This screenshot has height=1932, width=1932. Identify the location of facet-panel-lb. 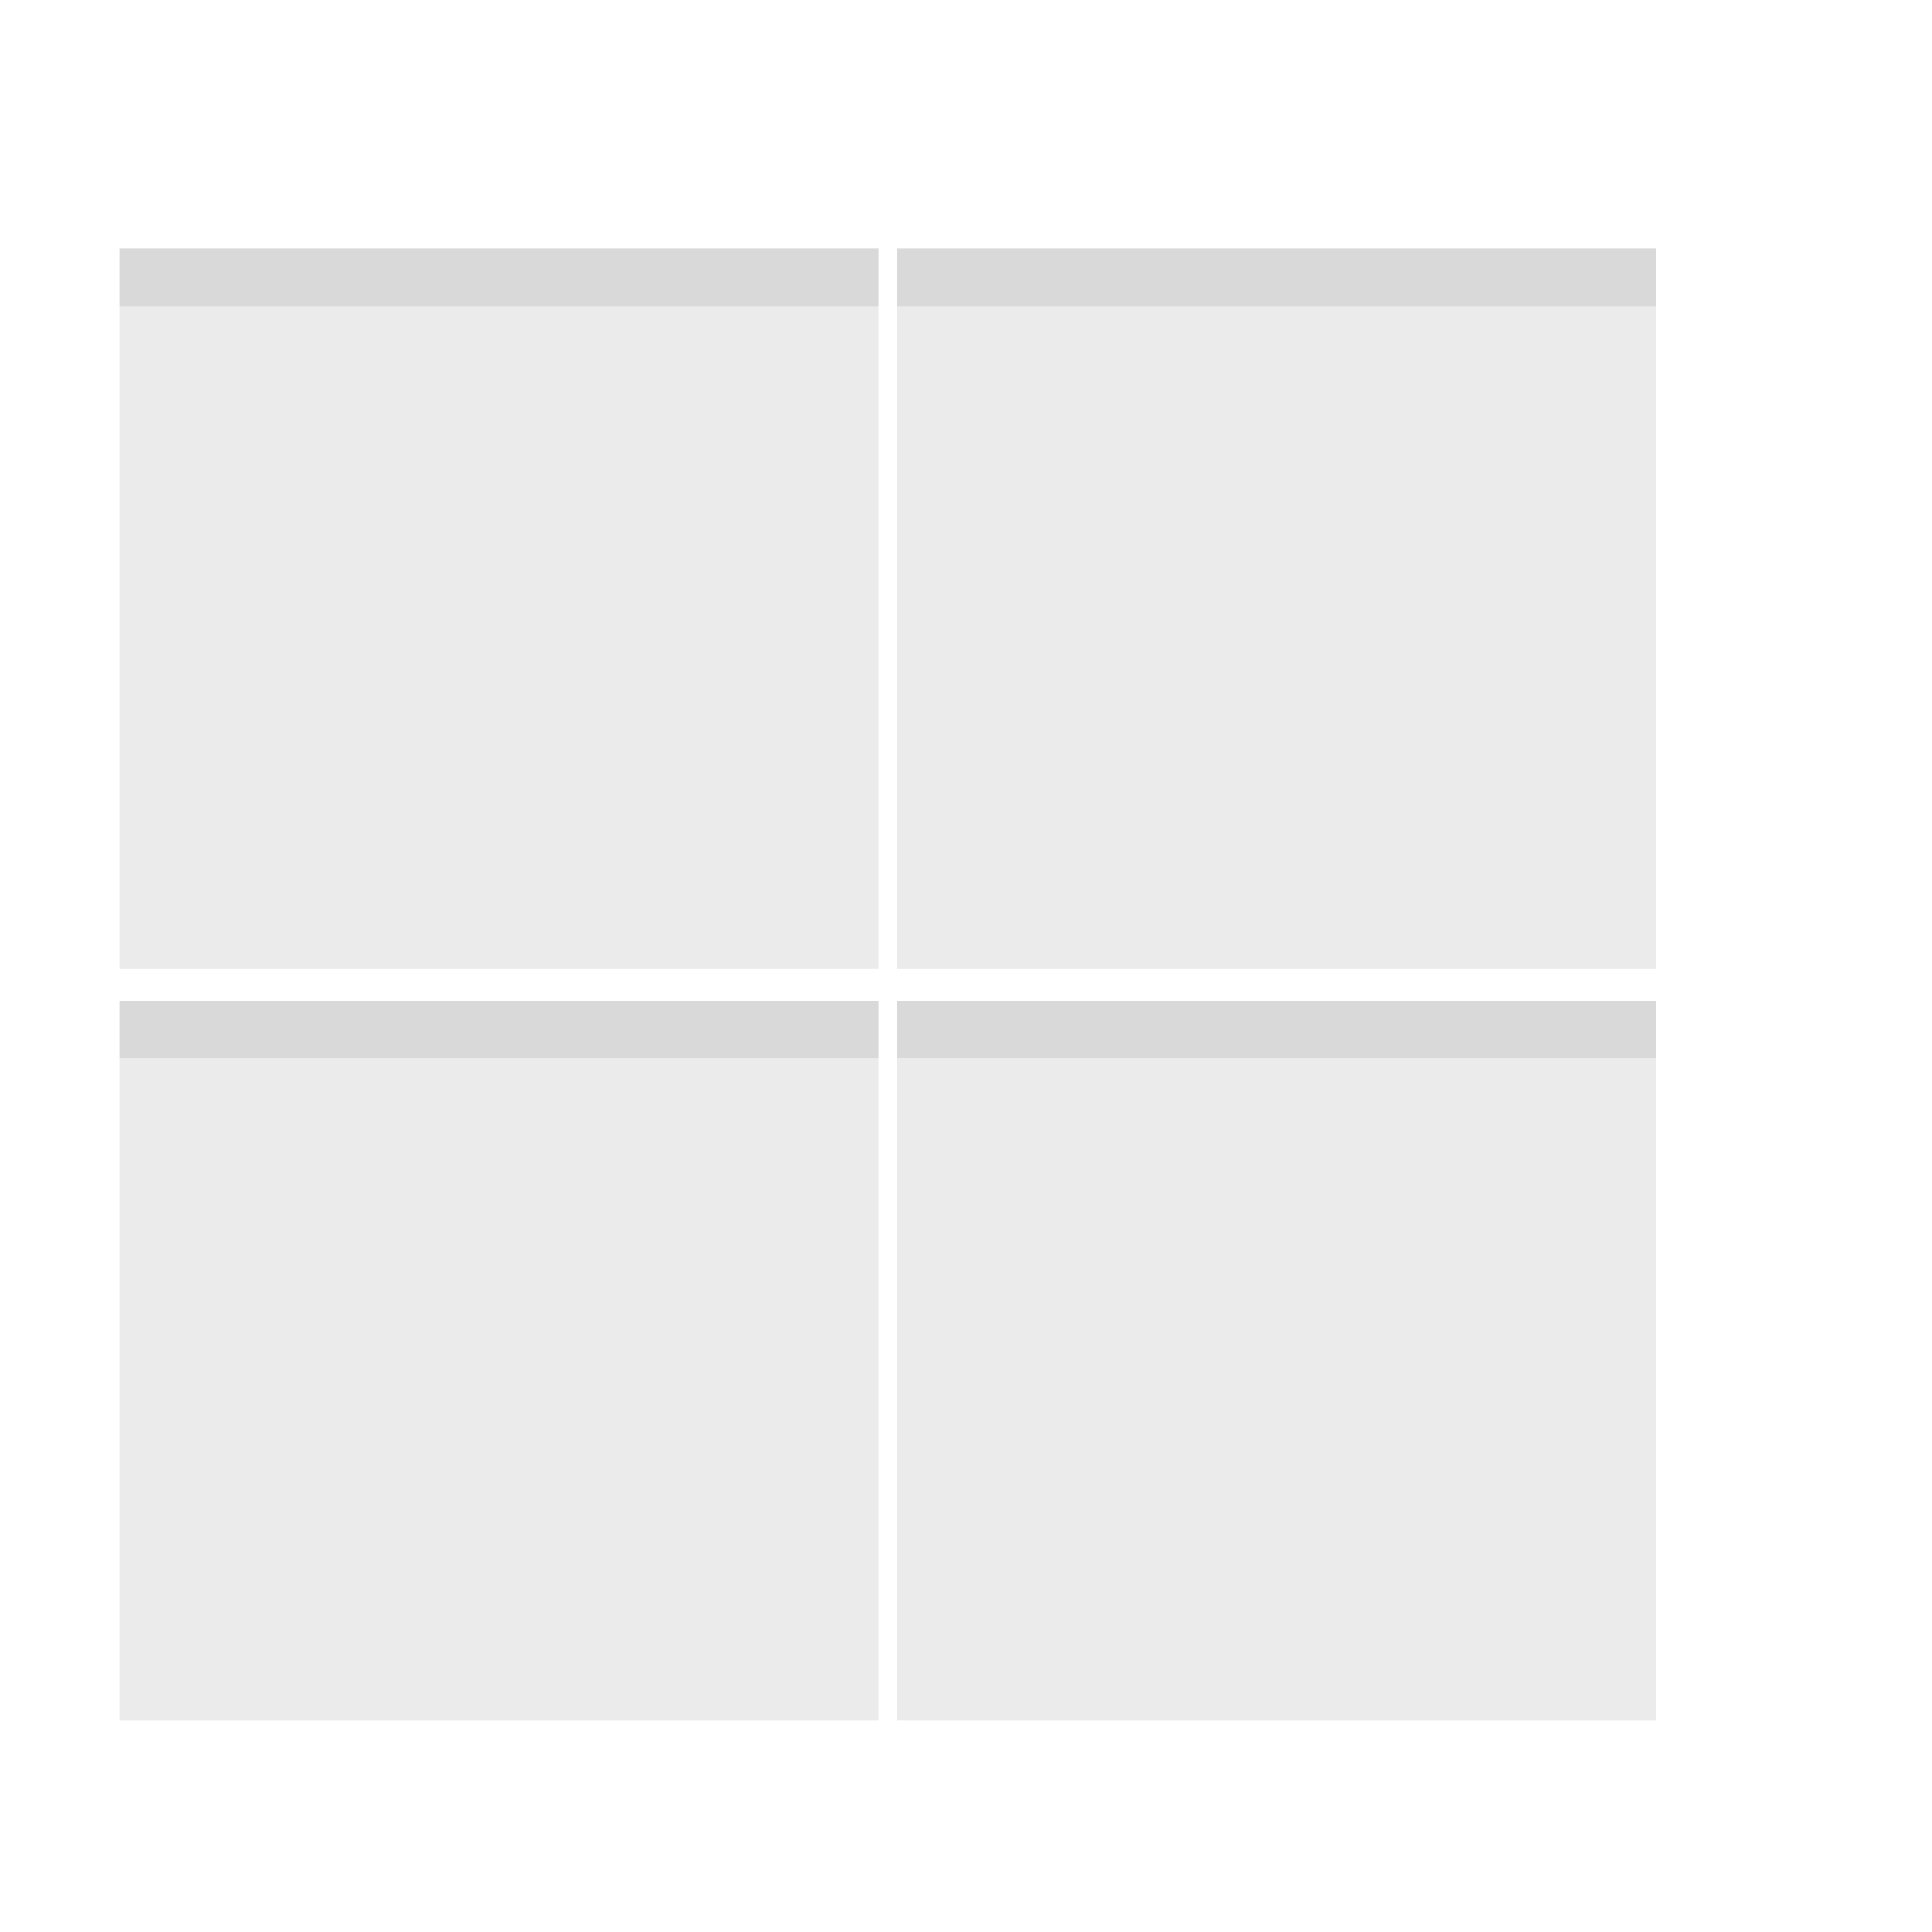
(1276, 637).